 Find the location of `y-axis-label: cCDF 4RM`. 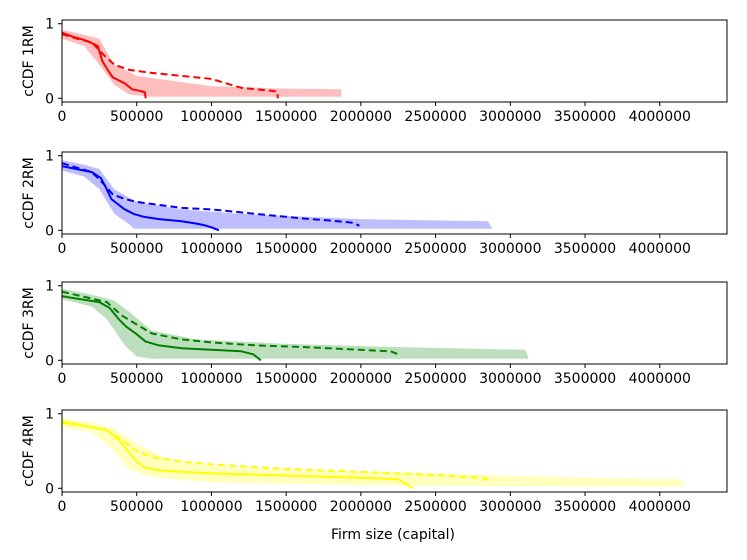

y-axis-label: cCDF 4RM is located at coordinates (29, 450).